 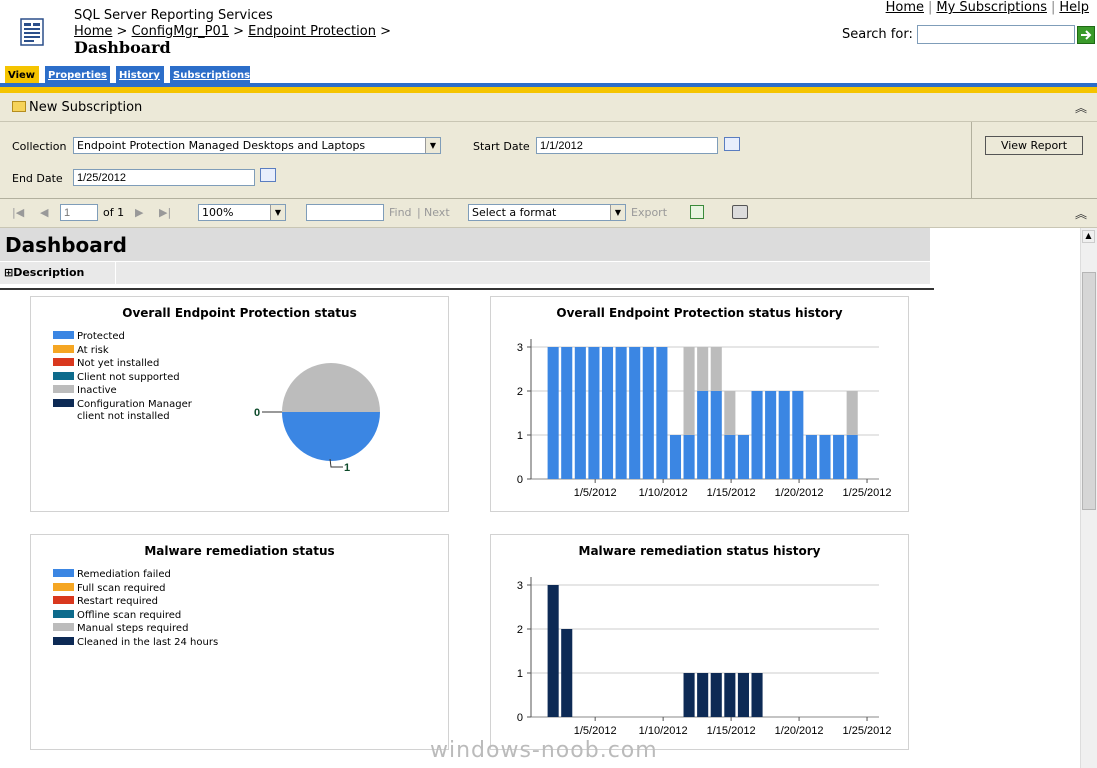 What do you see at coordinates (18, 212) in the screenshot?
I see `first-page-icon: |◀` at bounding box center [18, 212].